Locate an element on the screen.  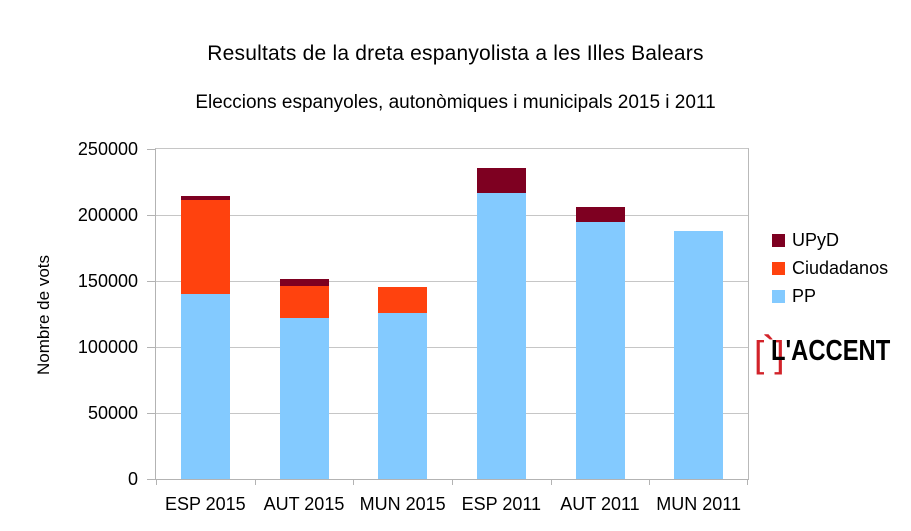
laccent-logo: [`]L'ACCENT is located at coordinates (832, 352).